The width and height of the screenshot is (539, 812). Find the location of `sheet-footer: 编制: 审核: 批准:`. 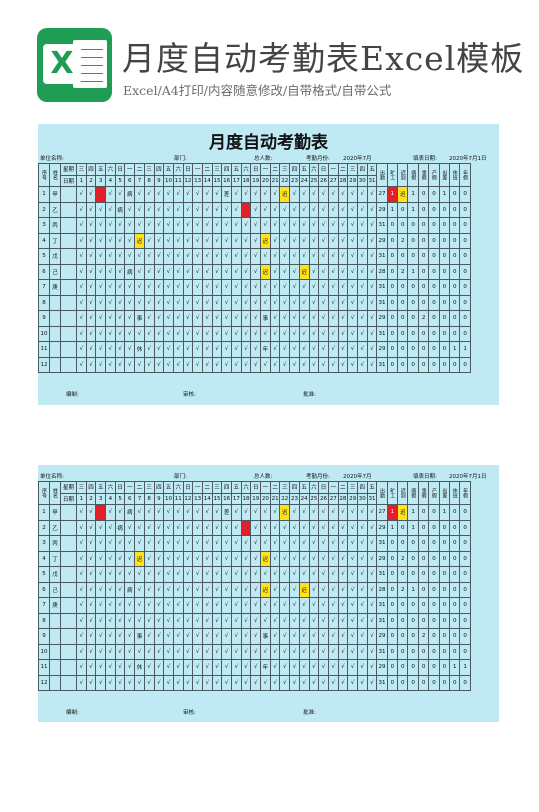

sheet-footer: 编制: 审核: 批准: is located at coordinates (268, 713).